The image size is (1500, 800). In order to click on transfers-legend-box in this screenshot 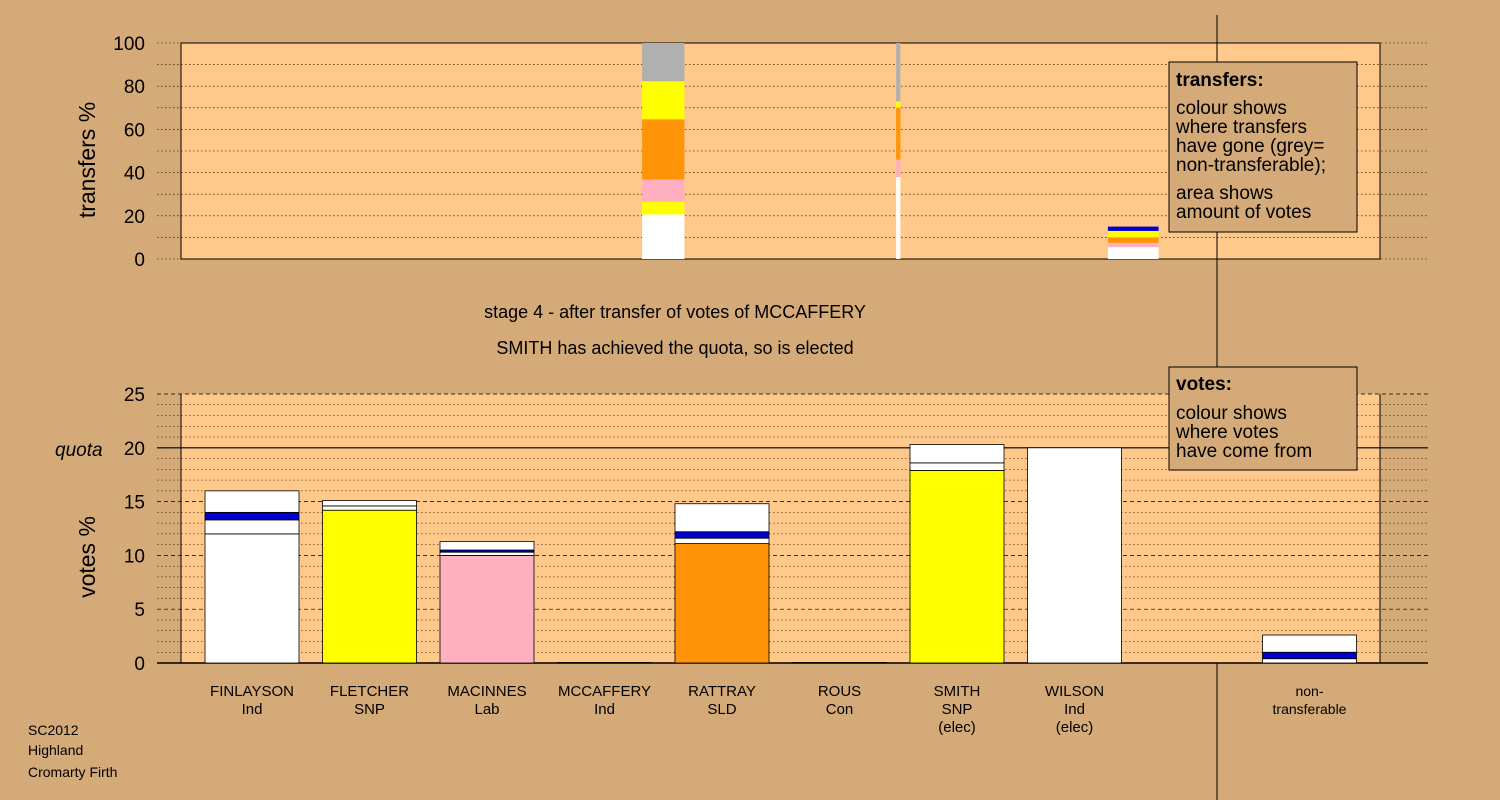, I will do `click(1263, 147)`.